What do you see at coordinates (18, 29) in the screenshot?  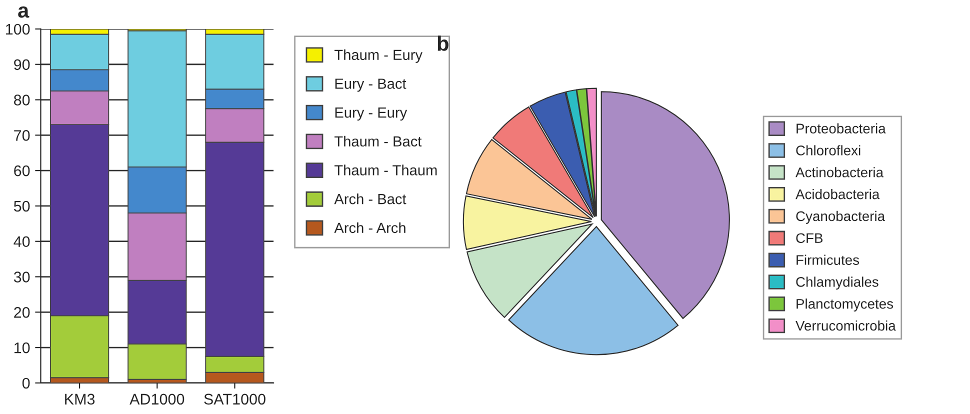 I see `y-tick-label: 100` at bounding box center [18, 29].